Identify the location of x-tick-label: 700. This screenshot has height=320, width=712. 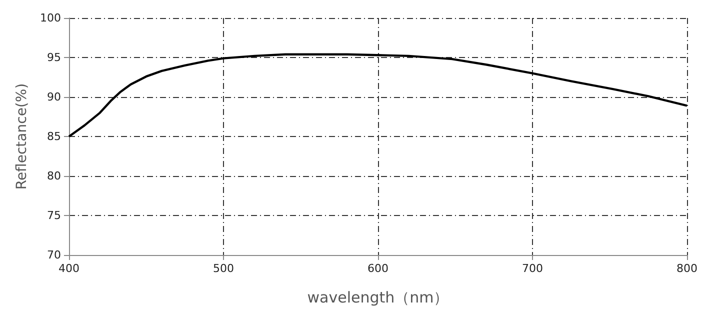
(532, 268).